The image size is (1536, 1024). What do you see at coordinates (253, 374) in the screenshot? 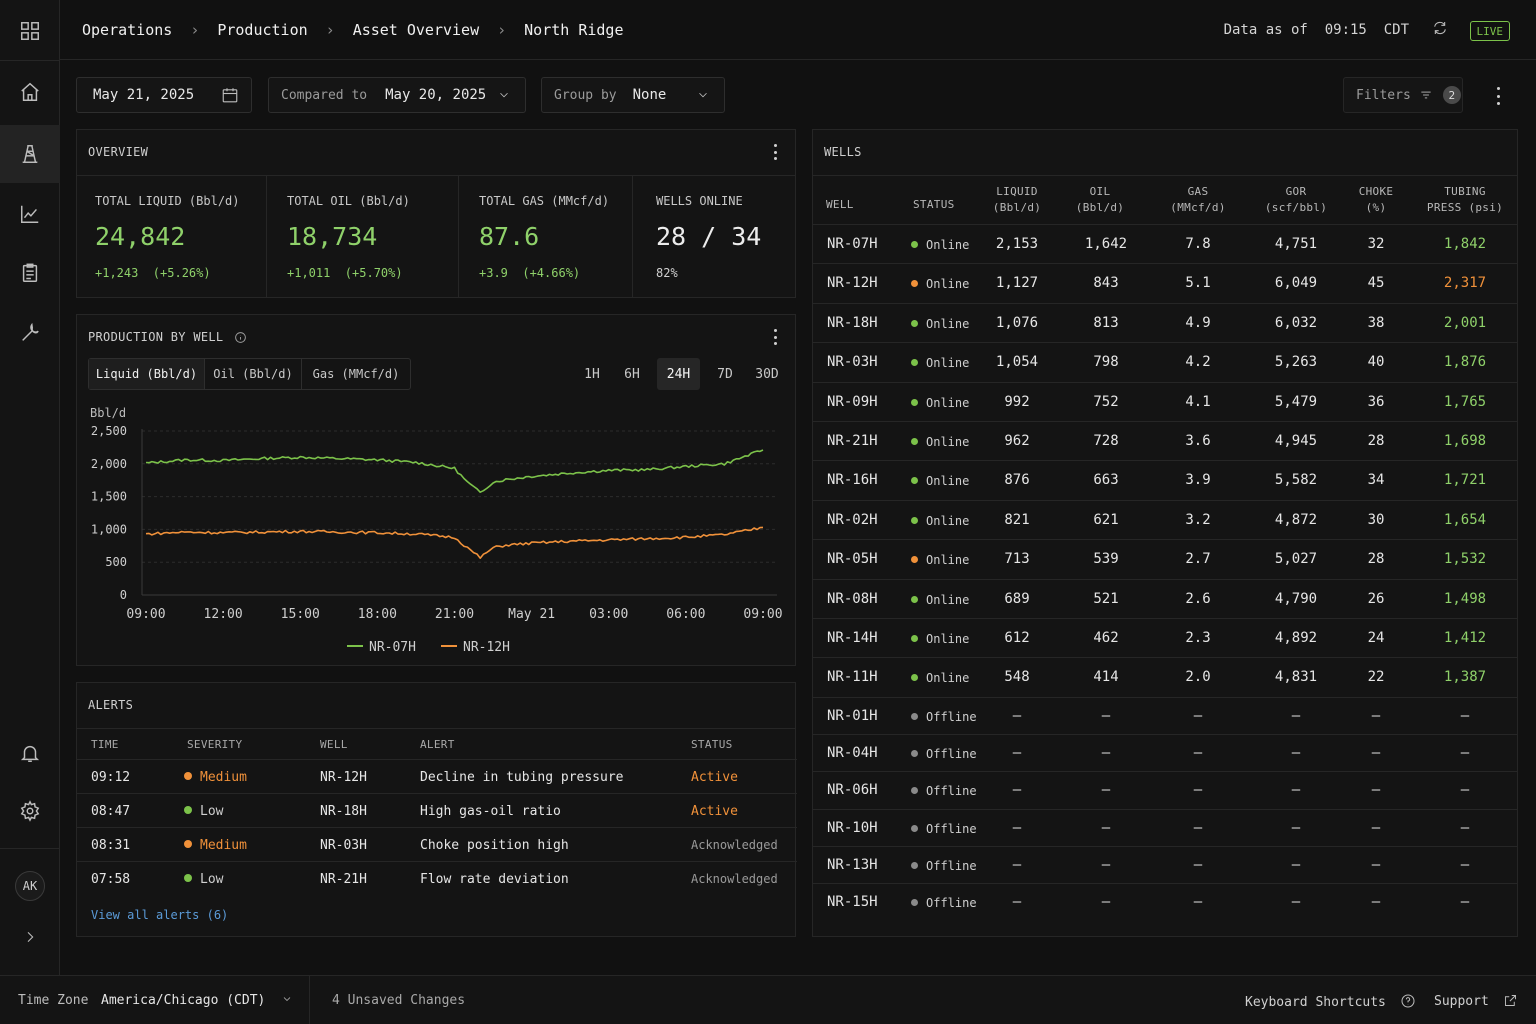
I see `metric-oil-tab: Oil (Bbl/d)` at bounding box center [253, 374].